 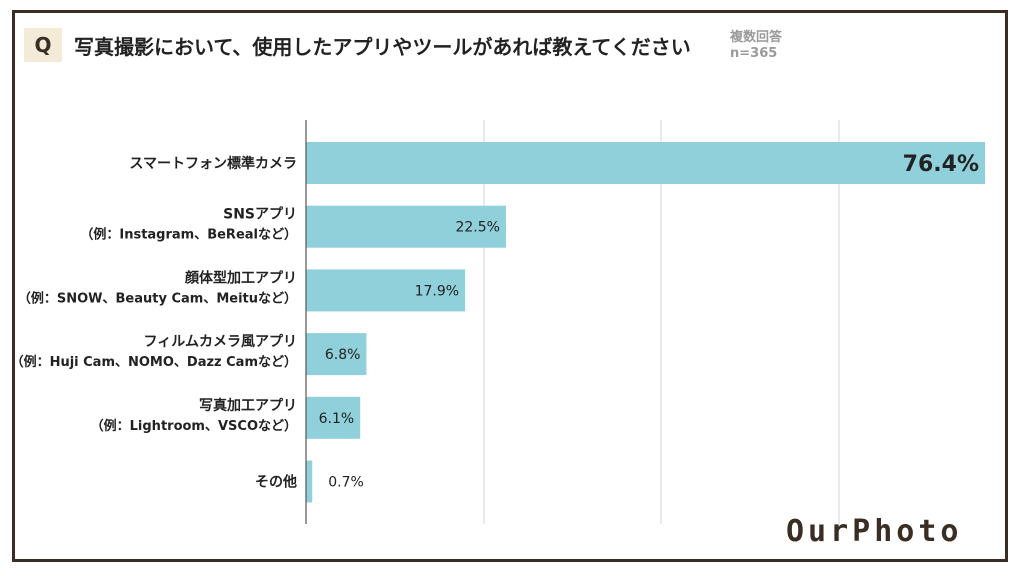 What do you see at coordinates (346, 483) in the screenshot?
I see `data-label-6: 0.7%` at bounding box center [346, 483].